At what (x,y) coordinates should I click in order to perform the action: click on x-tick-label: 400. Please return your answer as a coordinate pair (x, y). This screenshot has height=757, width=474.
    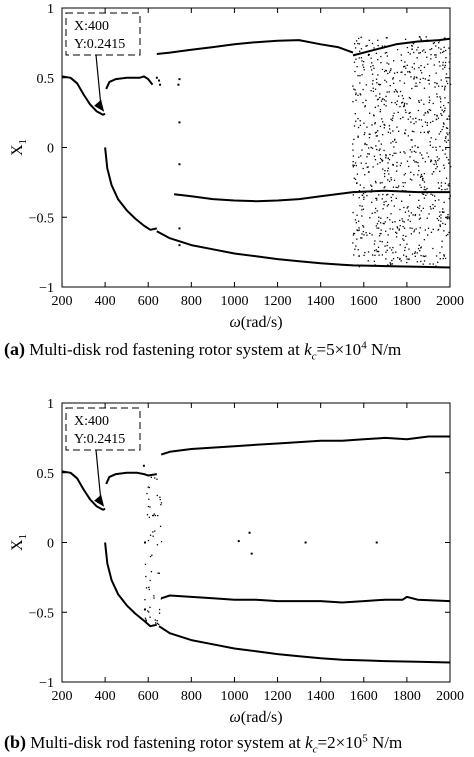
    Looking at the image, I should click on (105, 696).